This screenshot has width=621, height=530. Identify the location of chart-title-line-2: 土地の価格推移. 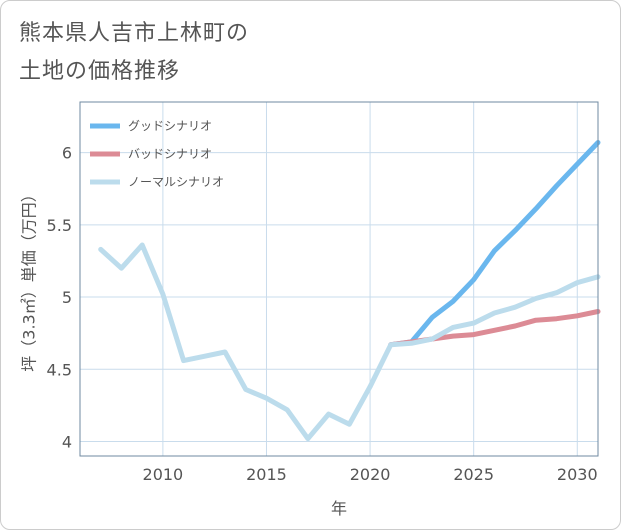
(100, 71).